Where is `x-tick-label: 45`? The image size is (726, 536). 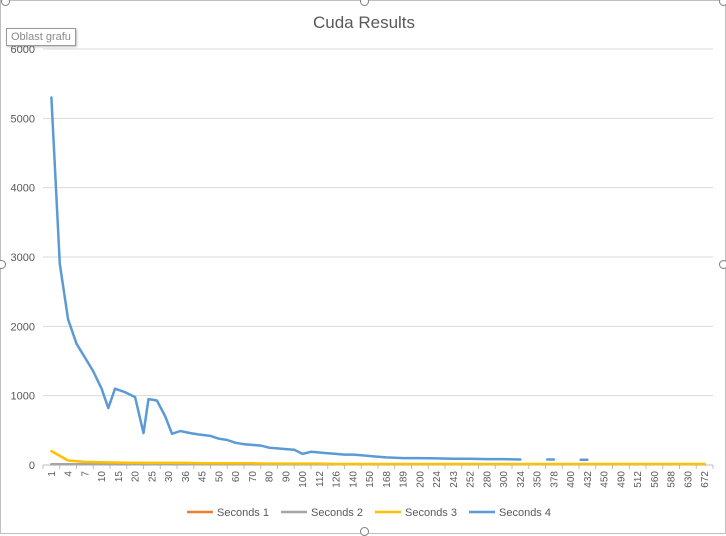 x-tick-label: 45 is located at coordinates (203, 477).